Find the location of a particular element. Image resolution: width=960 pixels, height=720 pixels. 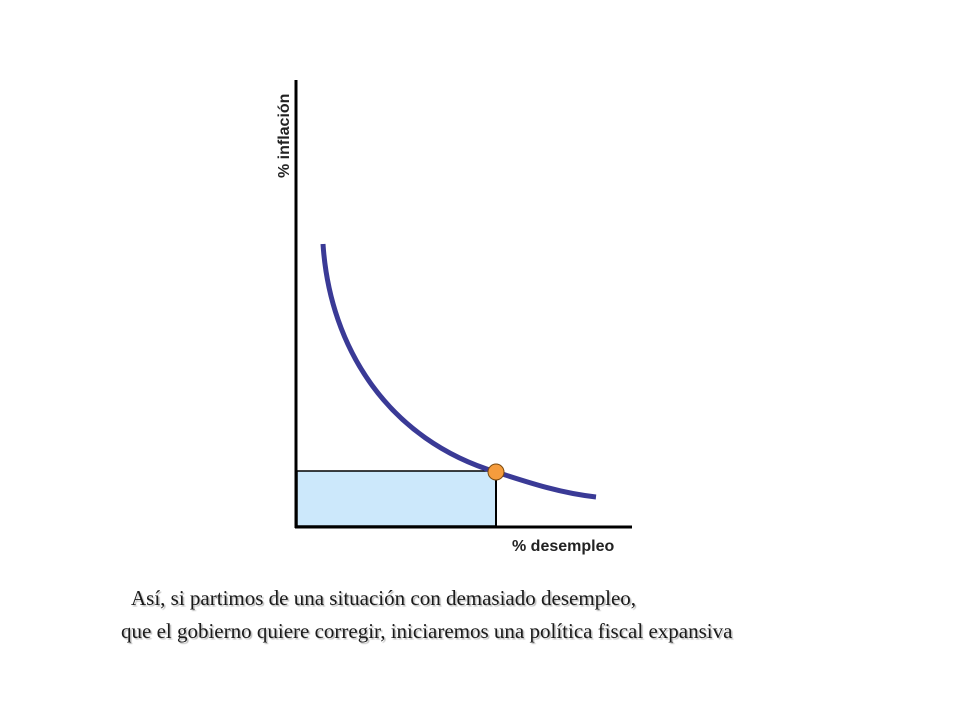

y-axis-label: % inflación is located at coordinates (284, 136).